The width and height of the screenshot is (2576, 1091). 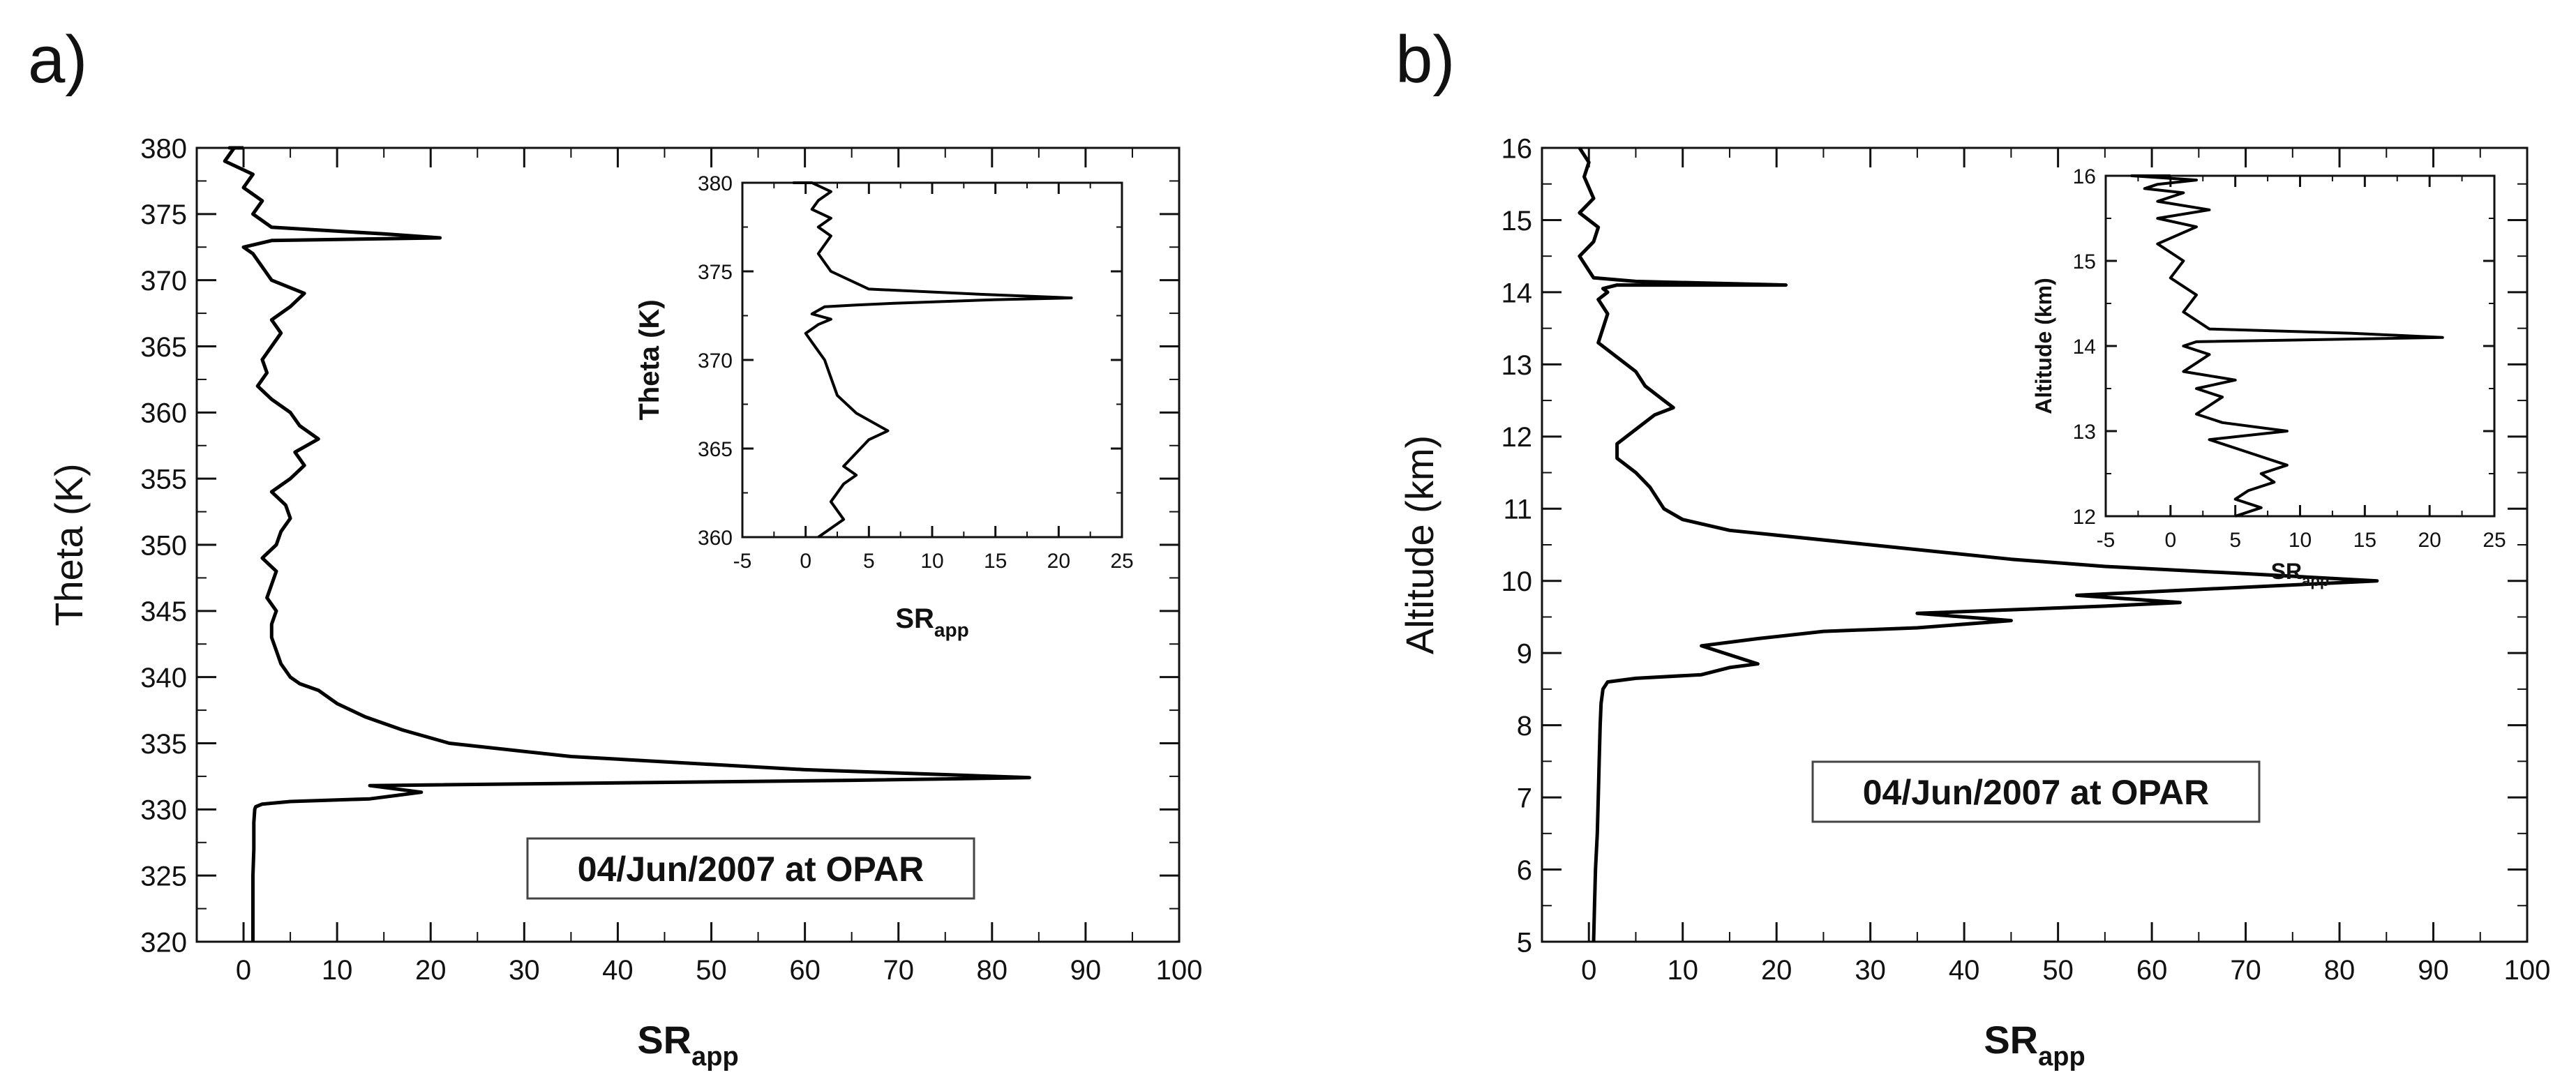 I want to click on y-tick-label: 7, so click(x=1524, y=798).